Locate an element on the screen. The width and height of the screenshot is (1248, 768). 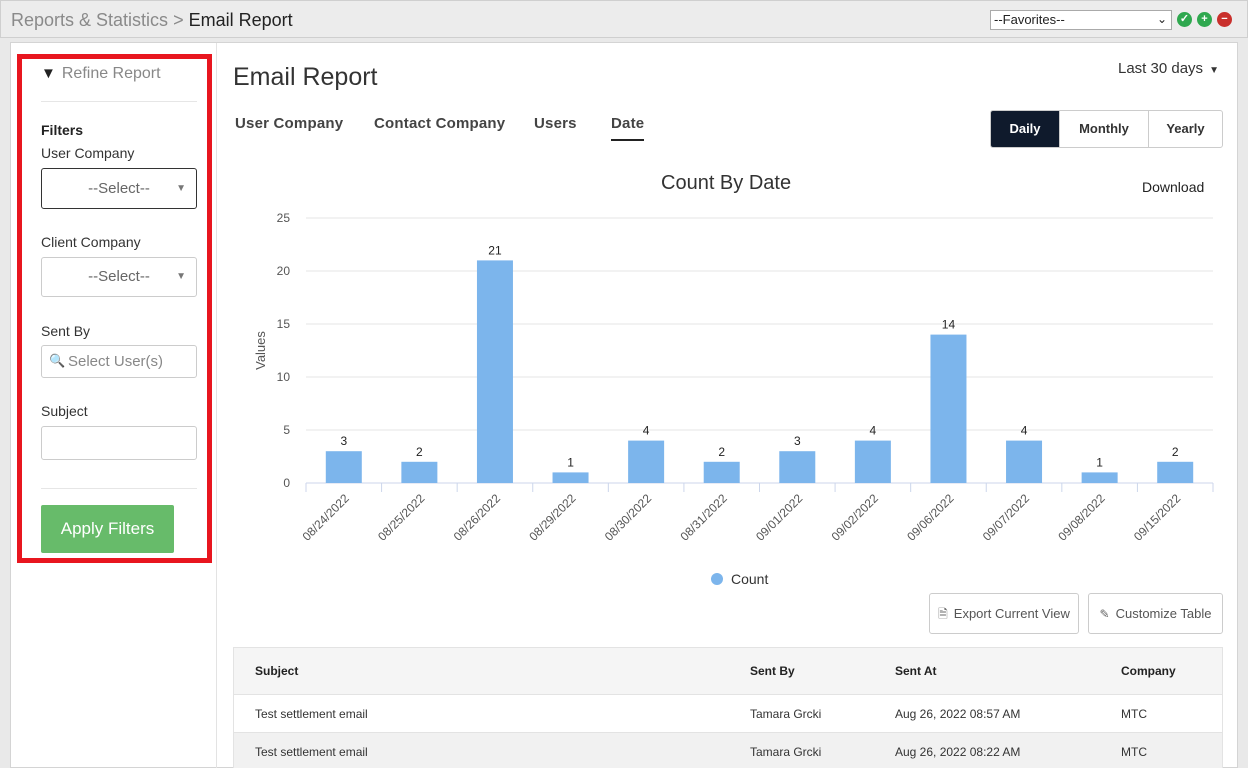
monthly-button: Monthly is located at coordinates (1103, 129).